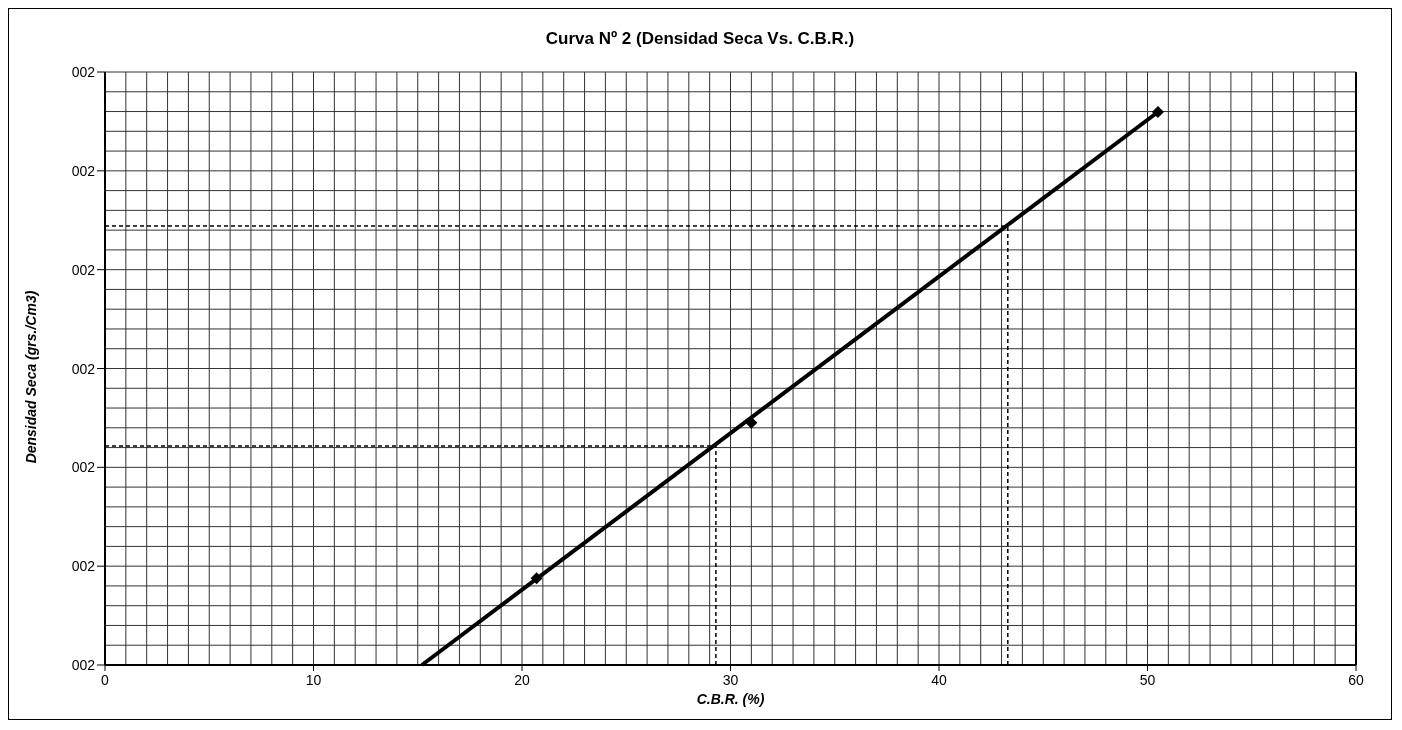 The image size is (1402, 730). Describe the element at coordinates (1147, 680) in the screenshot. I see `x-tick-label: 50` at that location.